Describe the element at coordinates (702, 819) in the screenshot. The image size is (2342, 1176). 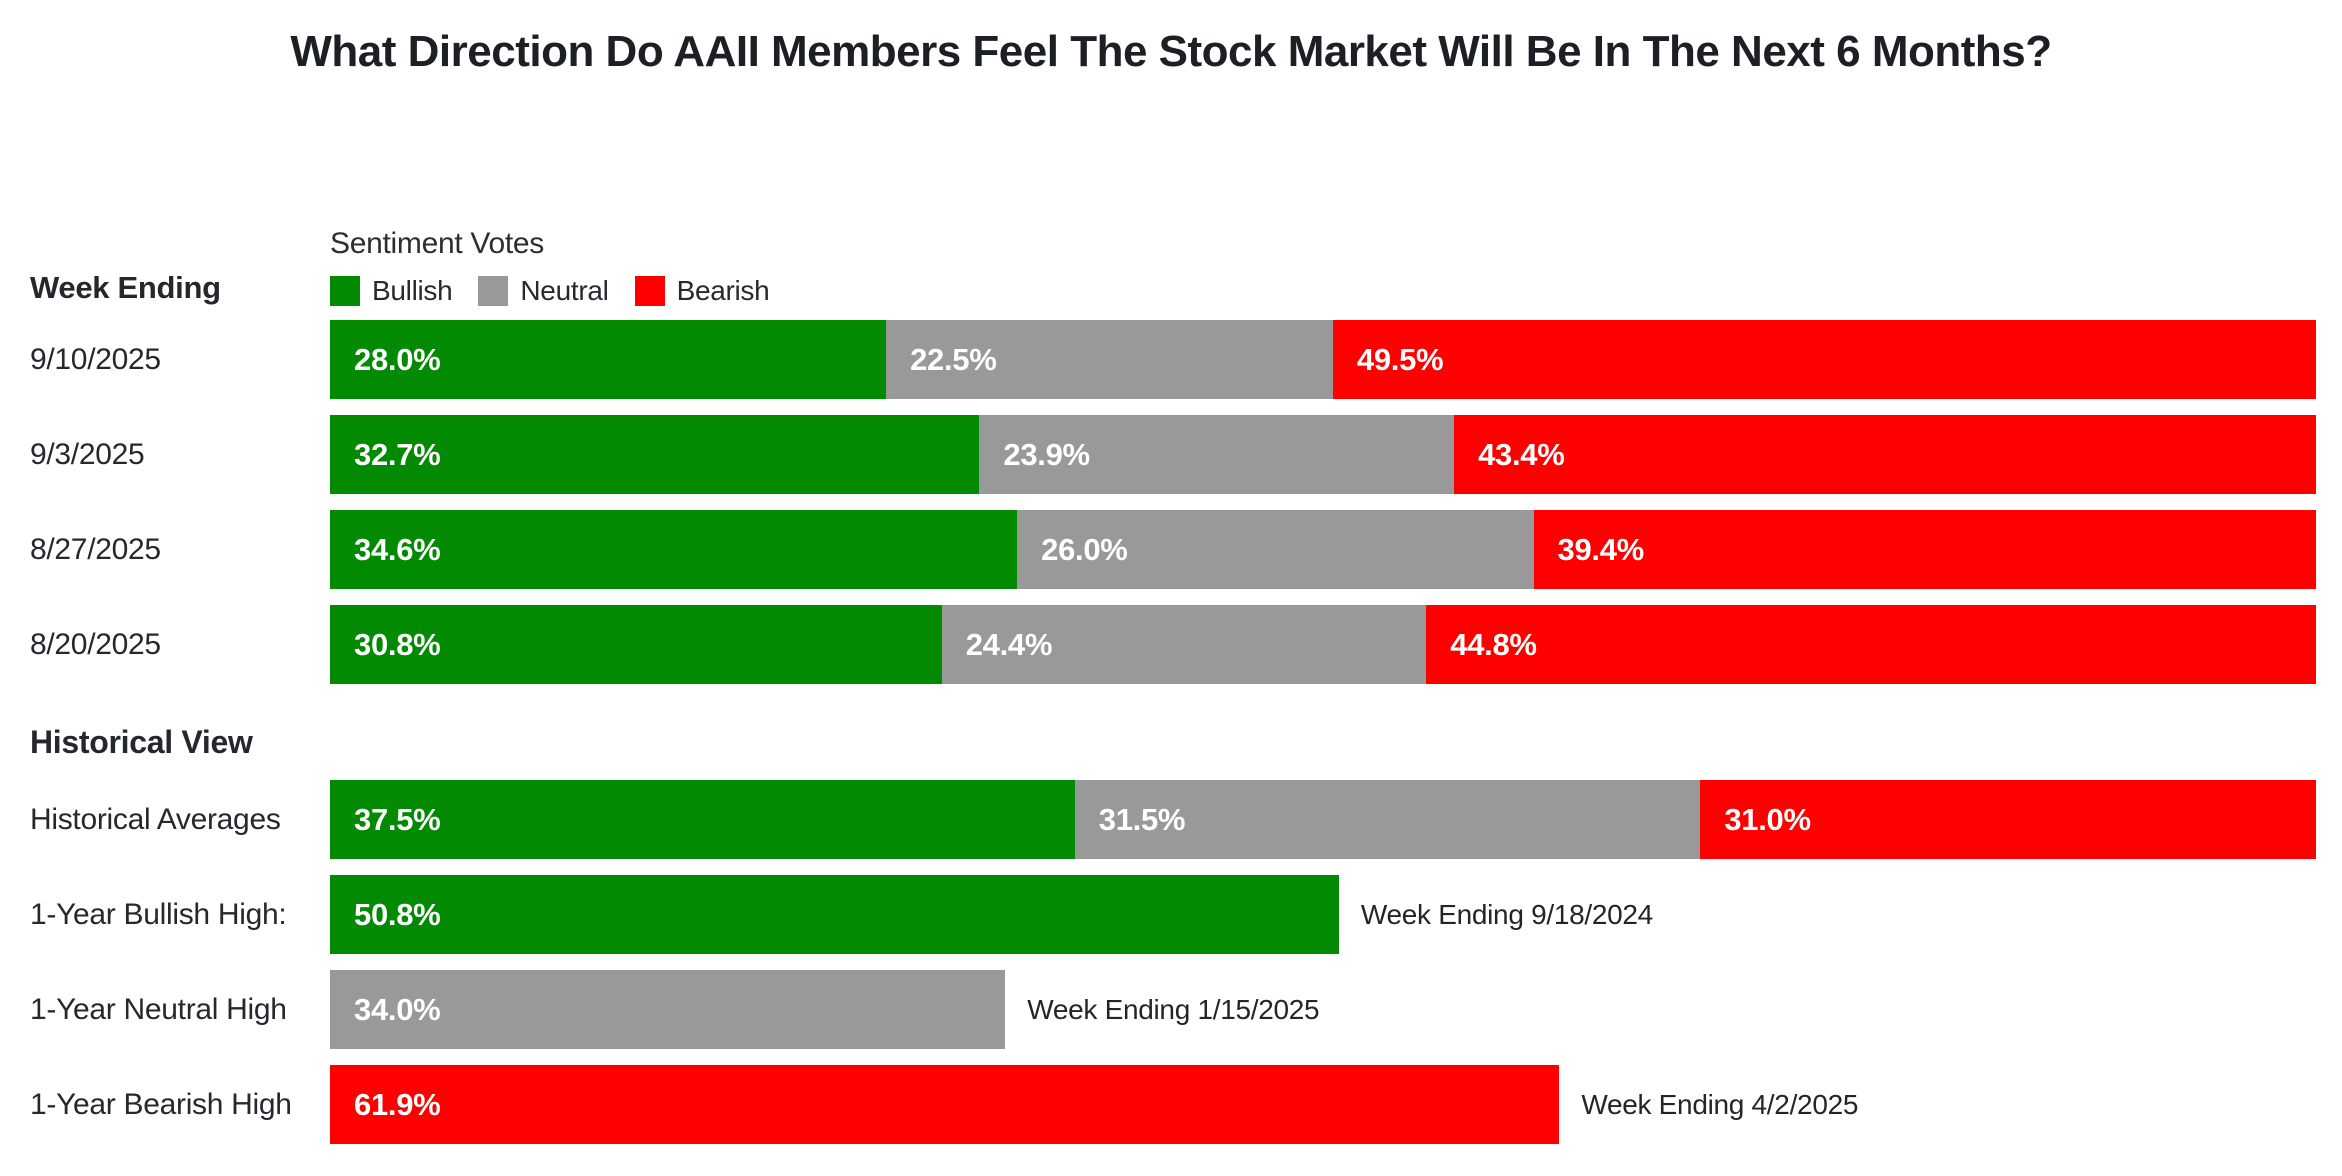
I see `bar-segment-bullish: 37.5%` at that location.